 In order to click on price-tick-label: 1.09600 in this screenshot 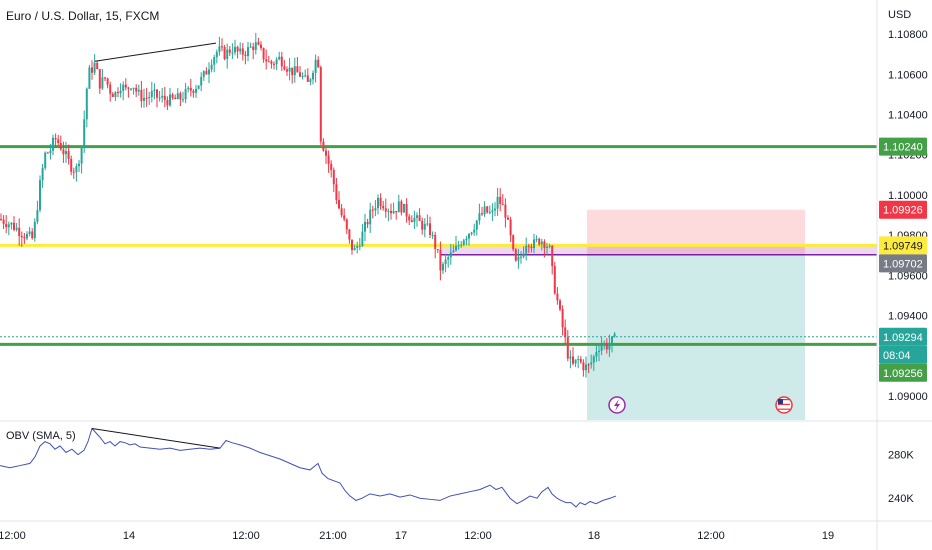, I will do `click(908, 276)`.